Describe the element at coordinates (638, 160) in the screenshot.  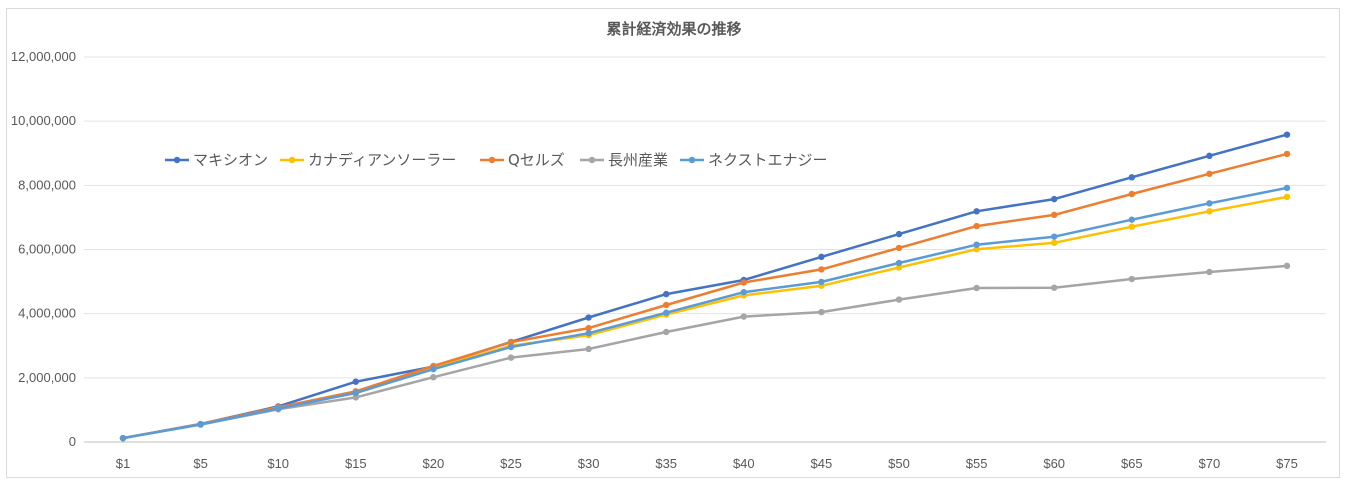
I see `legend-label: 長州産業` at that location.